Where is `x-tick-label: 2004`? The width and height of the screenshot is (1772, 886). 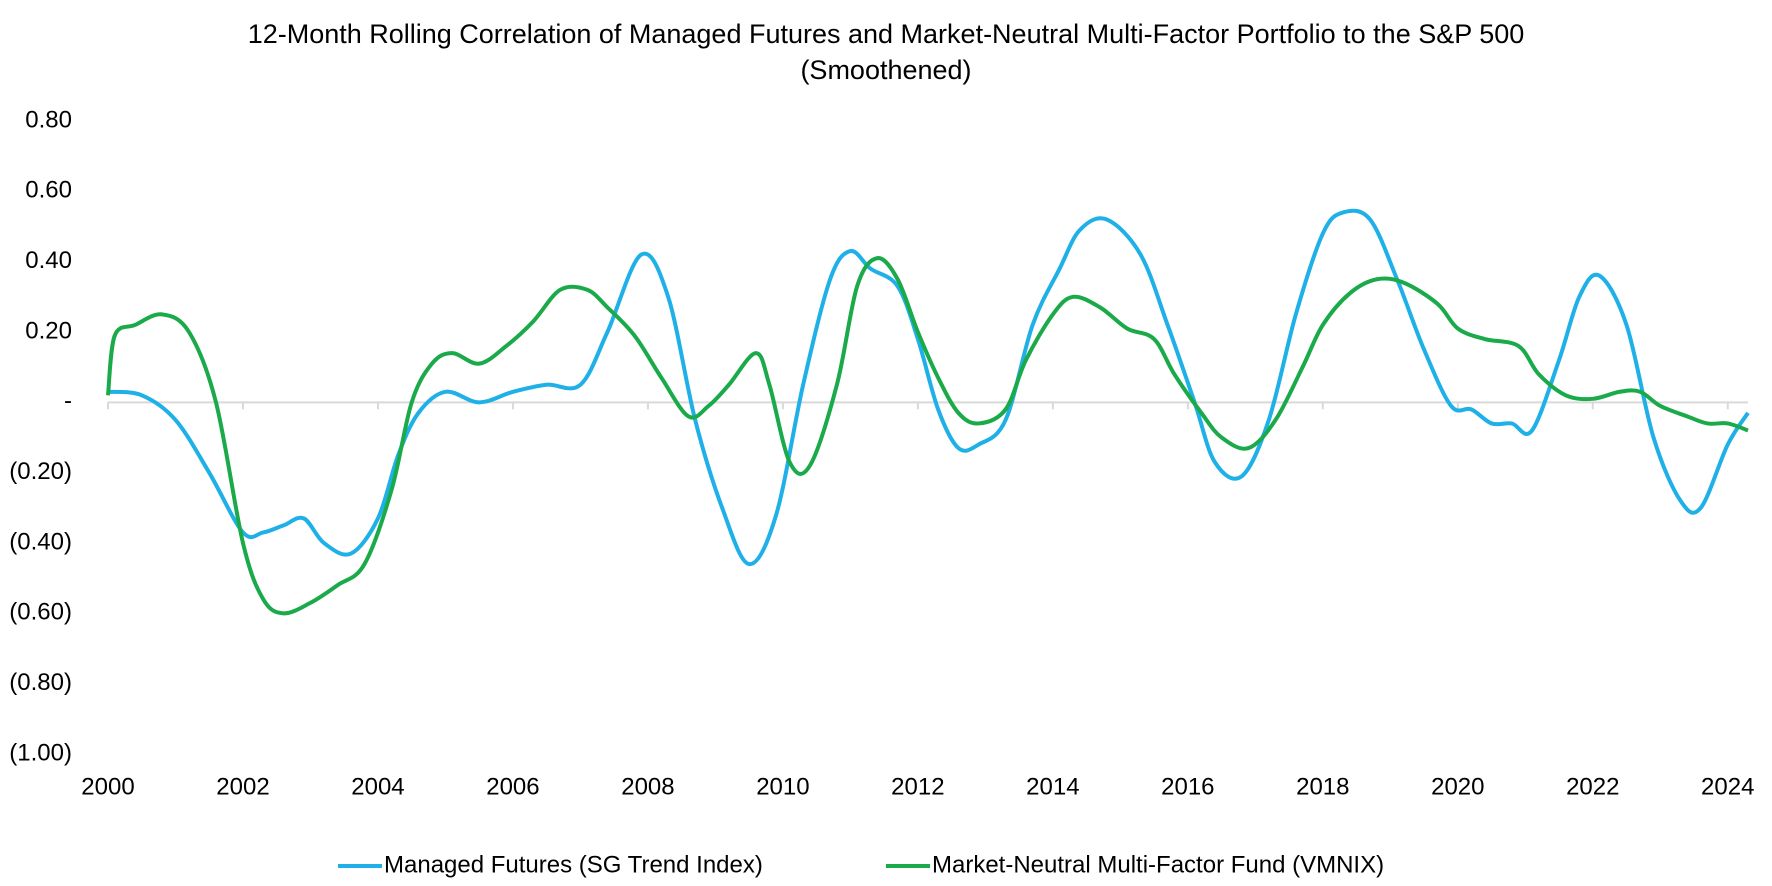
x-tick-label: 2004 is located at coordinates (377, 786).